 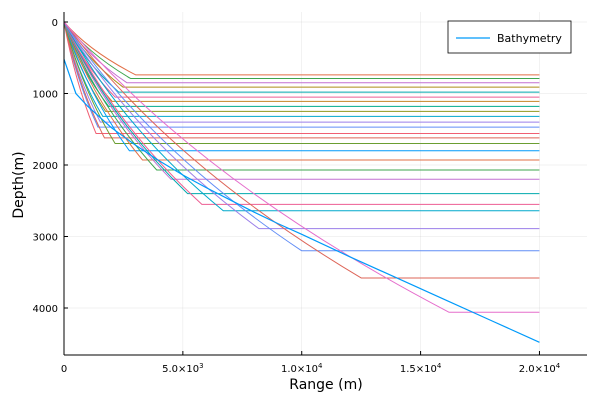 What do you see at coordinates (302, 368) in the screenshot?
I see `x-tick-label-2: 1.0×10⁴` at bounding box center [302, 368].